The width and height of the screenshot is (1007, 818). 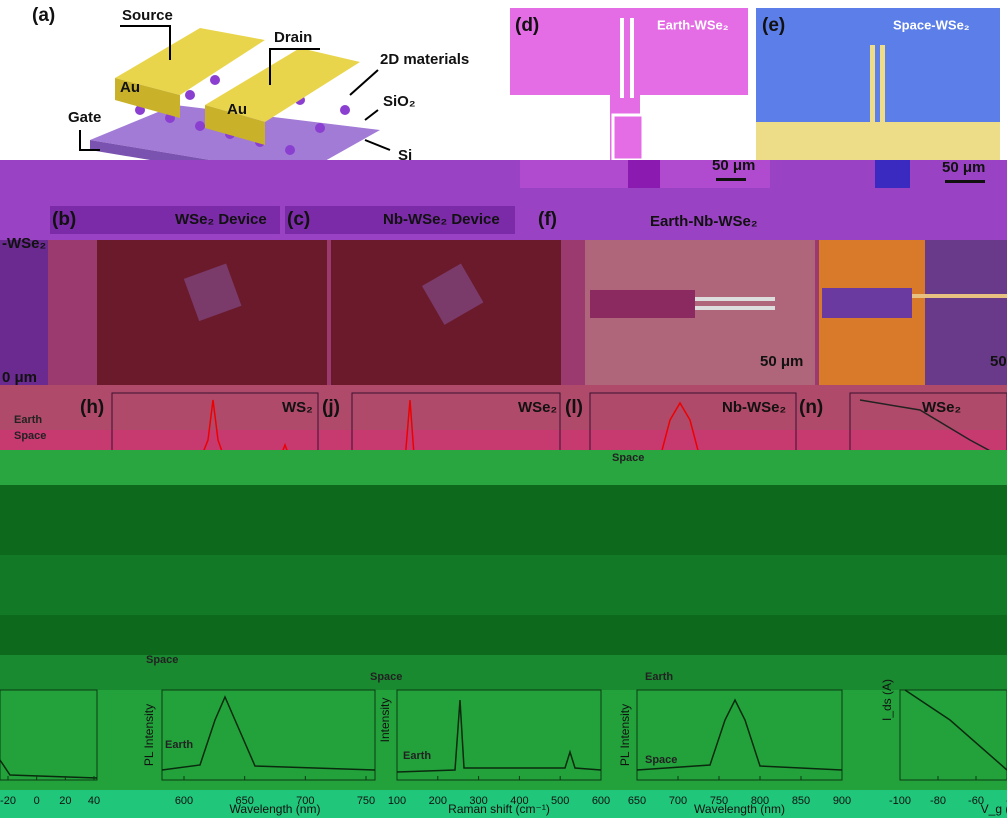 What do you see at coordinates (84, 117) in the screenshot?
I see `label-gate: Gate` at bounding box center [84, 117].